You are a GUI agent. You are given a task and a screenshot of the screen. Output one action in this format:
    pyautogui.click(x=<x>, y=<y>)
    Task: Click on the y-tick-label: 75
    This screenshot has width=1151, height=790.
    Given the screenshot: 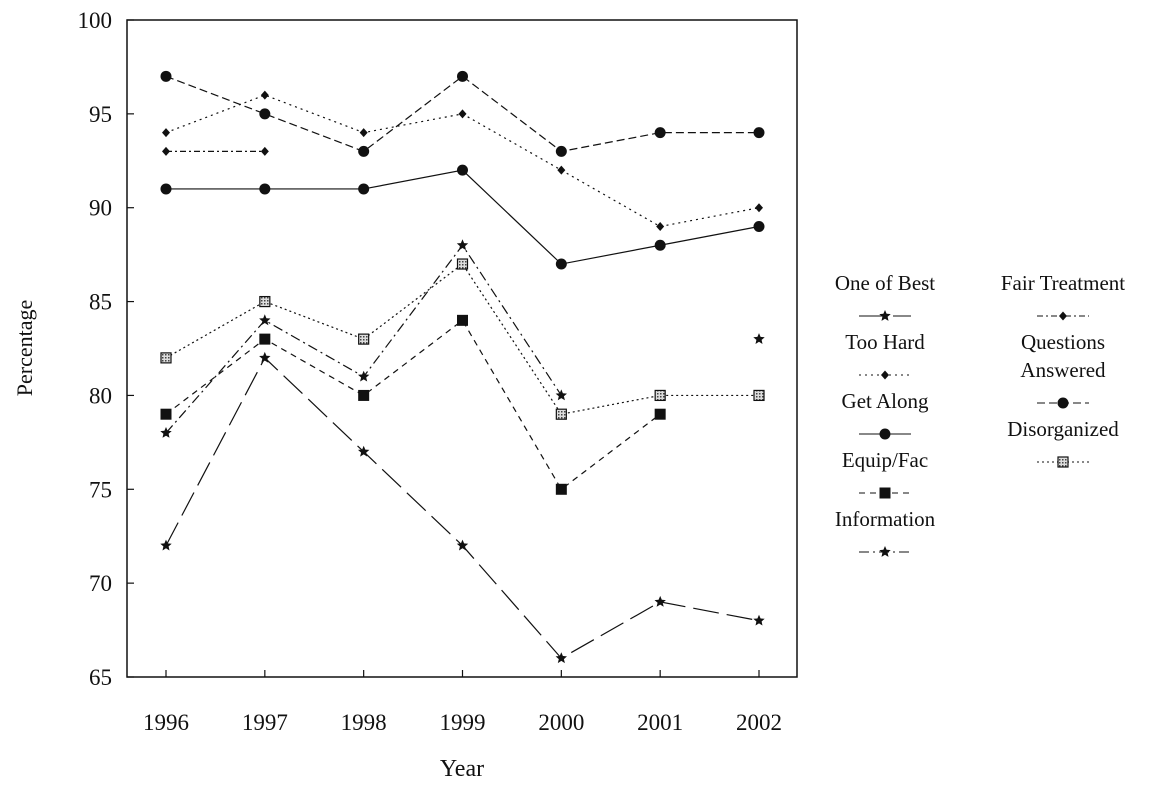 What is the action you would take?
    pyautogui.click(x=100, y=489)
    